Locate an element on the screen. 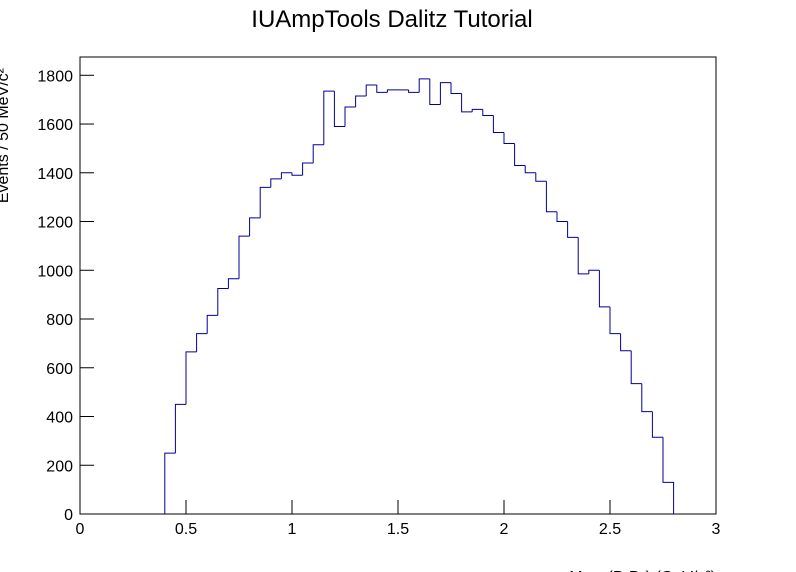  y-tick-label: 1800 is located at coordinates (55, 76).